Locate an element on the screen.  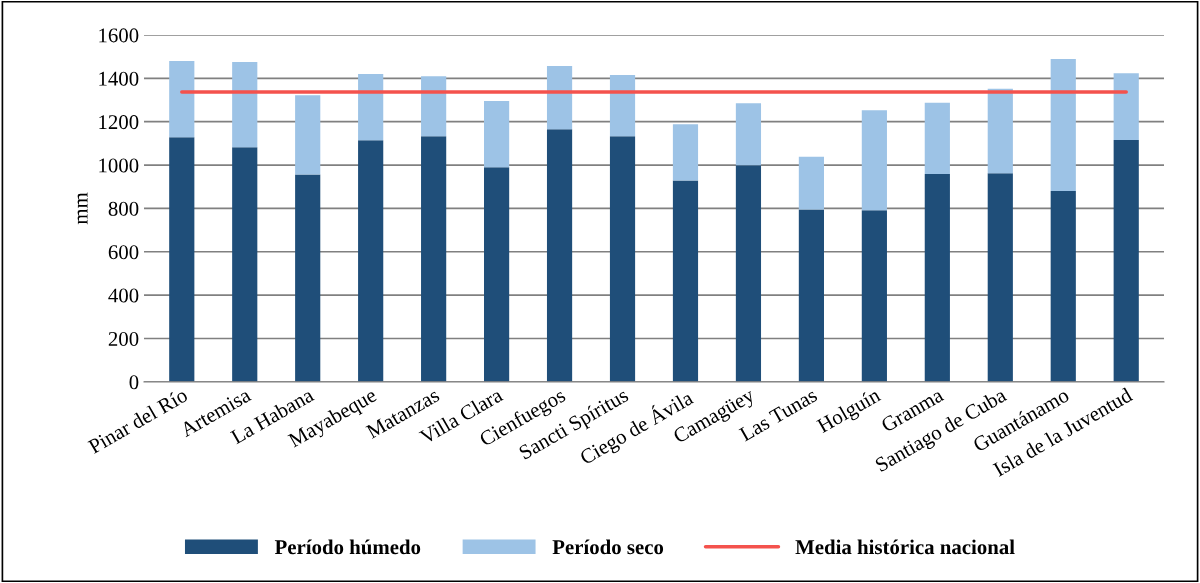
y-axis-title: mm is located at coordinates (82, 208).